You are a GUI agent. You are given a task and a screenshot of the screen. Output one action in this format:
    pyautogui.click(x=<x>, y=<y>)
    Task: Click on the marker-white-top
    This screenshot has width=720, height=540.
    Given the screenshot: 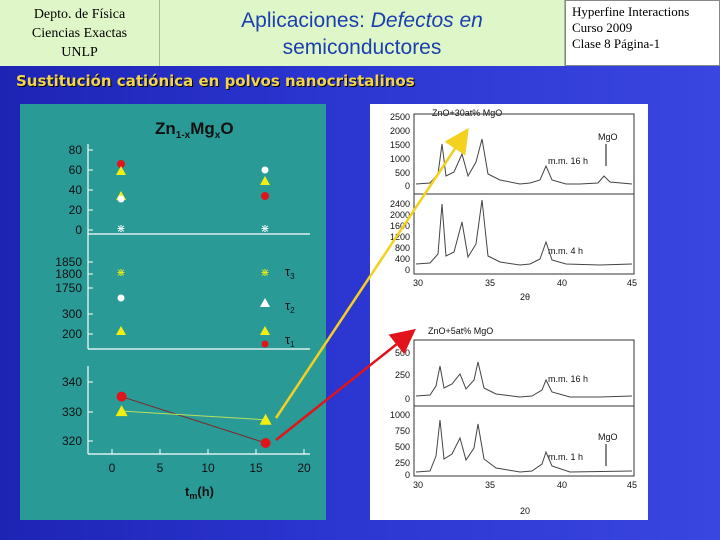 What is the action you would take?
    pyautogui.click(x=121, y=199)
    